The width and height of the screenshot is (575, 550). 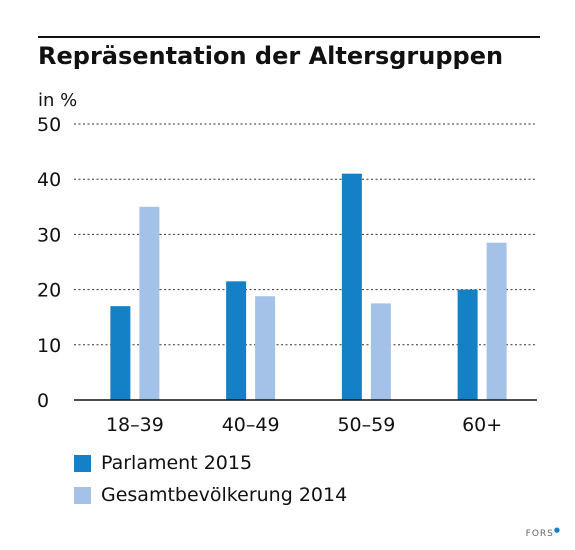 What do you see at coordinates (49, 180) in the screenshot?
I see `y-tick-label: 40` at bounding box center [49, 180].